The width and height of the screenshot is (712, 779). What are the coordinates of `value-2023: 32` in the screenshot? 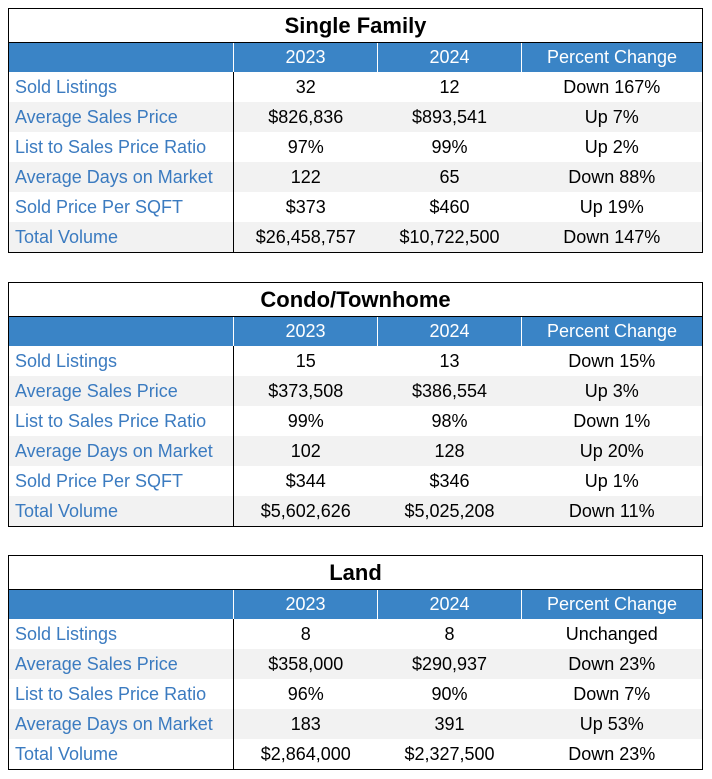 It's located at (305, 87).